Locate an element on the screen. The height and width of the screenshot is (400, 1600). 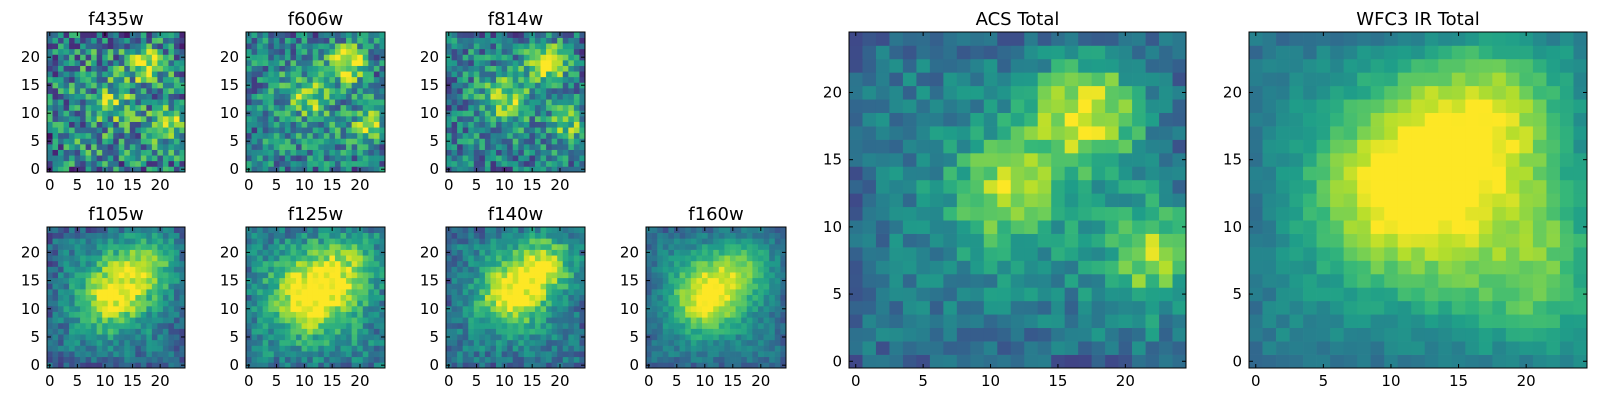
x-tick-label: 5 is located at coordinates (677, 381).